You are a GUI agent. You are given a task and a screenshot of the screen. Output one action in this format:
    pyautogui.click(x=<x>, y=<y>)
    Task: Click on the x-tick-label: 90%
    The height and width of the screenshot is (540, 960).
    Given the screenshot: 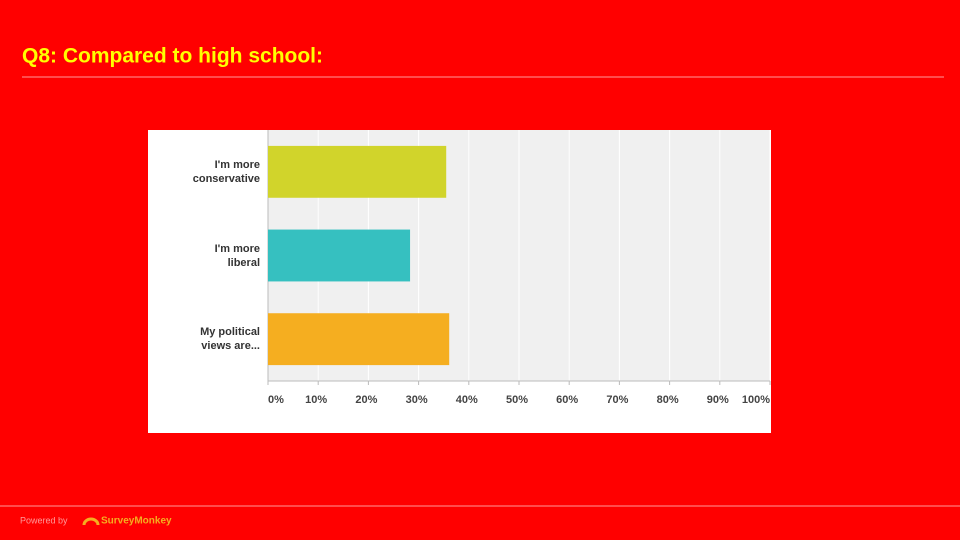 What is the action you would take?
    pyautogui.click(x=718, y=400)
    